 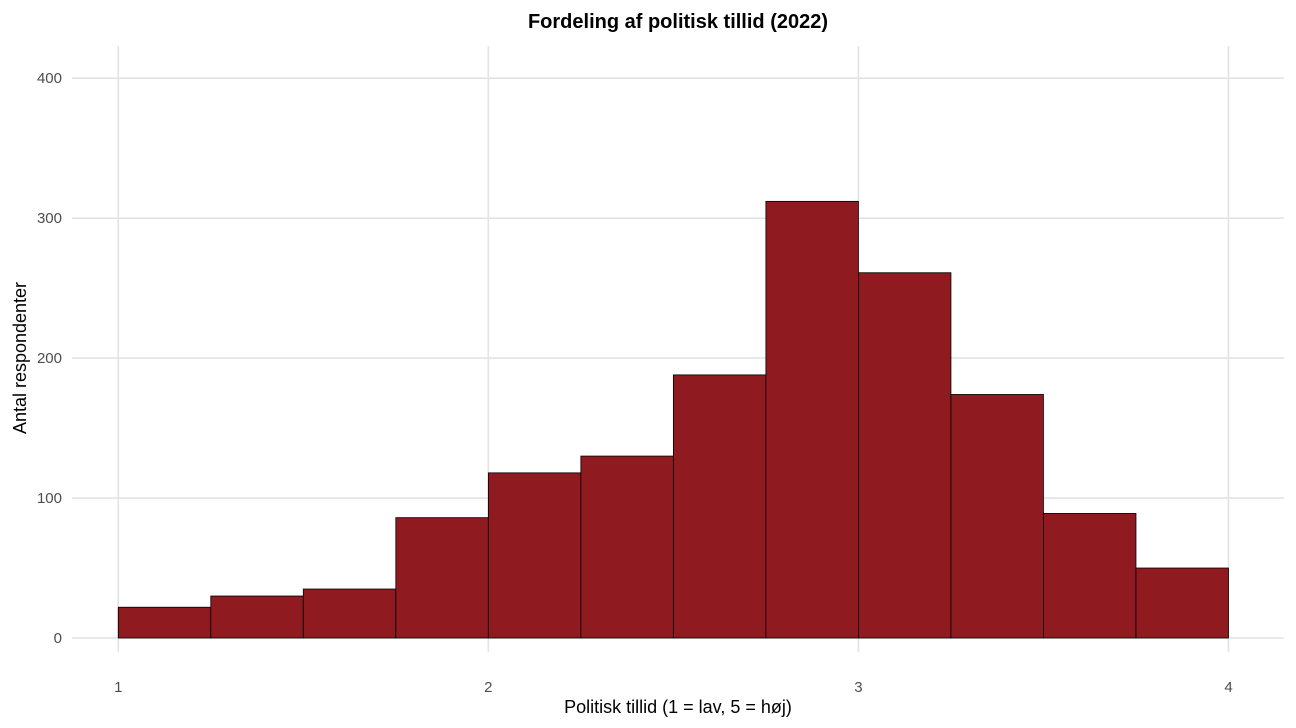 I want to click on y-tick-label: 400, so click(x=49, y=78).